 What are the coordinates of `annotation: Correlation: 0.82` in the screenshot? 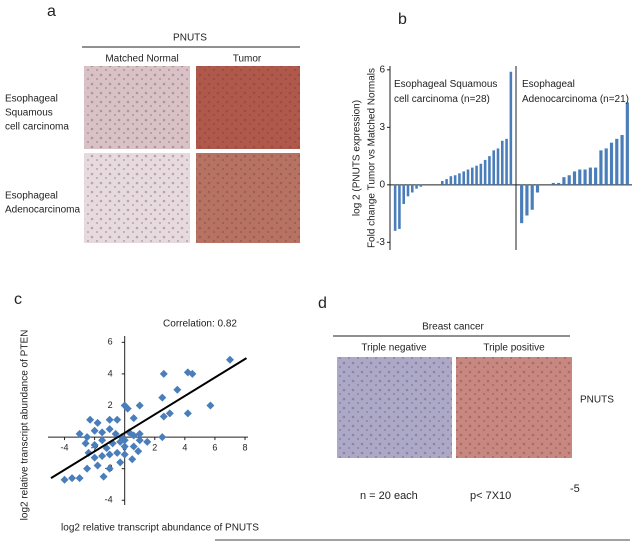 It's located at (200, 324).